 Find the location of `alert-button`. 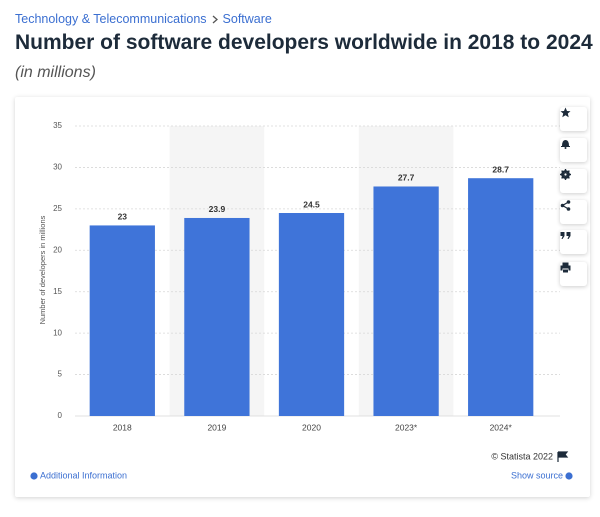

alert-button is located at coordinates (573, 150).